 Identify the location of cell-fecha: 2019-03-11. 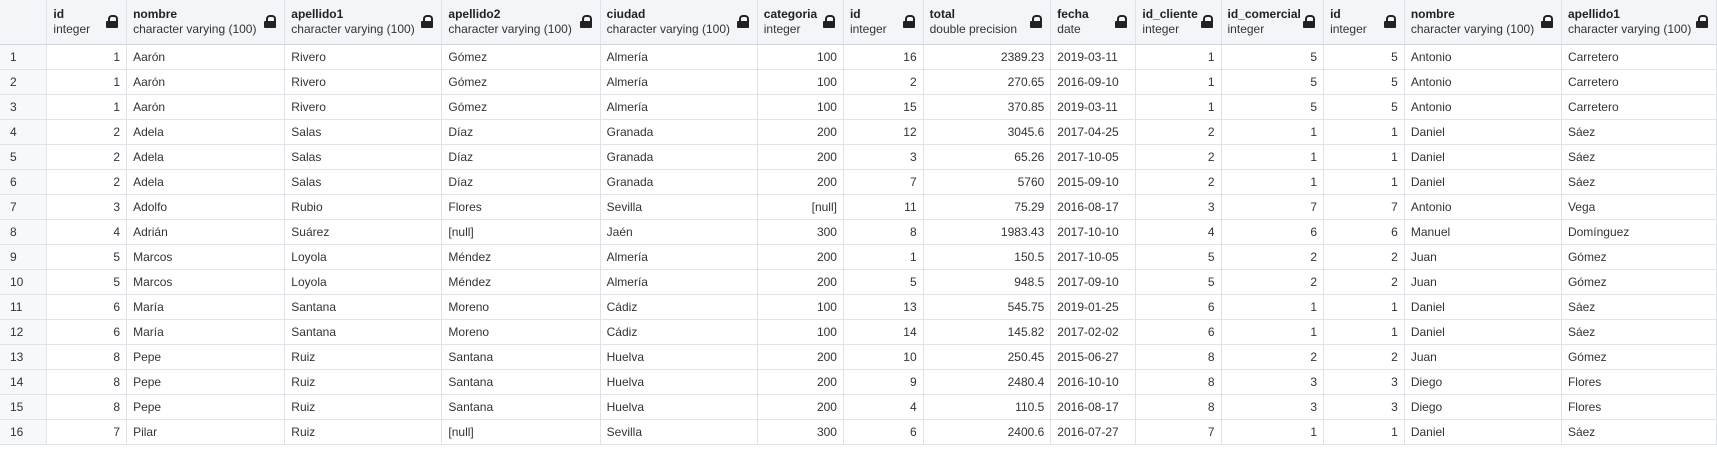
(1093, 57).